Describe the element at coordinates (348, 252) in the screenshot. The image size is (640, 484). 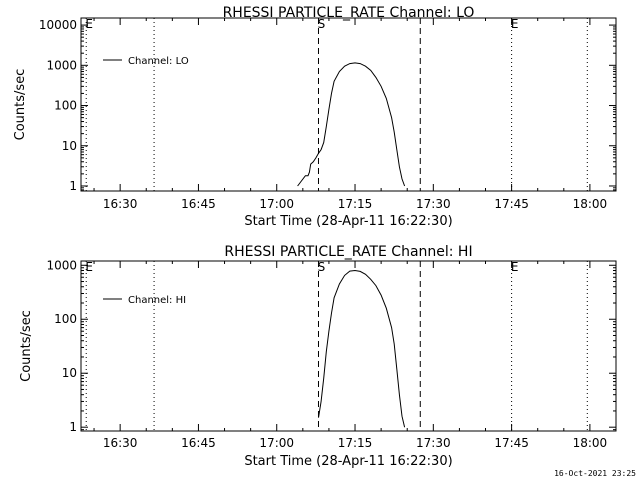
I see `chart-title: RHESSI PARTICLE_RATE Channel: HI` at that location.